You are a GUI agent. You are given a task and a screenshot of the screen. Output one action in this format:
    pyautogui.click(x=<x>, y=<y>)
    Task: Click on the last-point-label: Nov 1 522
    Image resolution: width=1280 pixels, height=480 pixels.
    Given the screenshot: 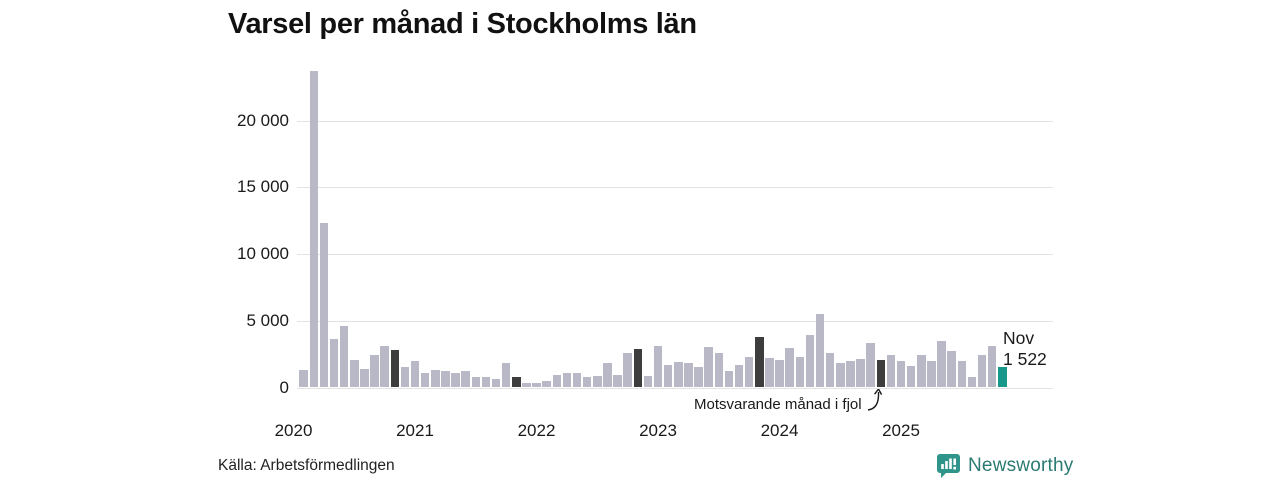 What is the action you would take?
    pyautogui.click(x=1025, y=349)
    